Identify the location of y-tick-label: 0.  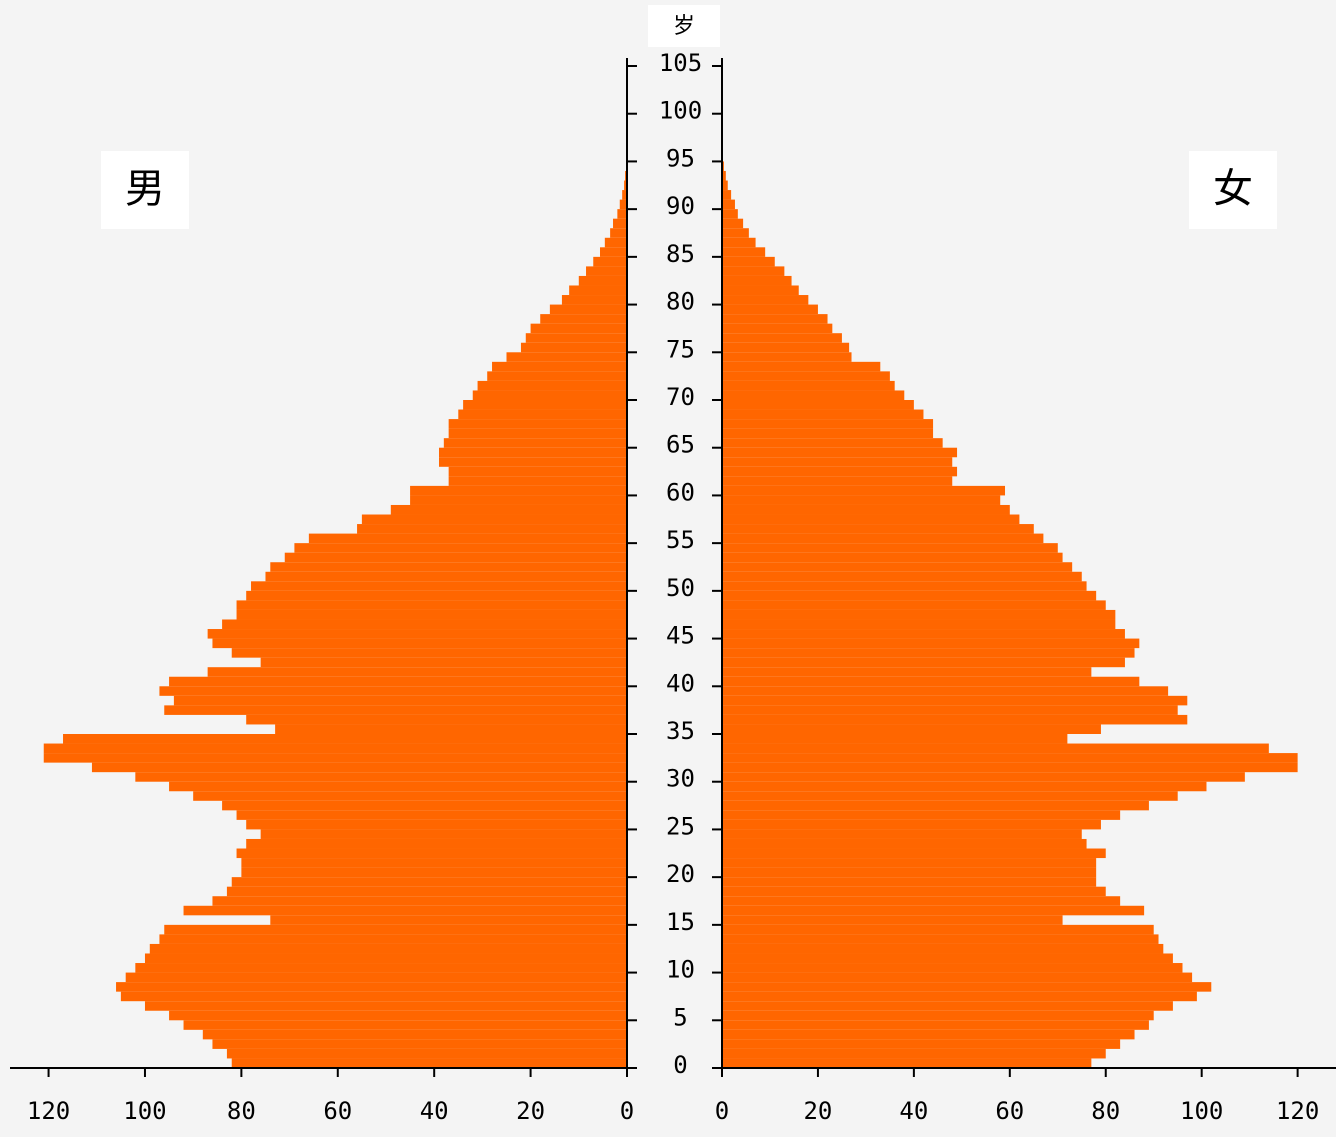
(680, 1065).